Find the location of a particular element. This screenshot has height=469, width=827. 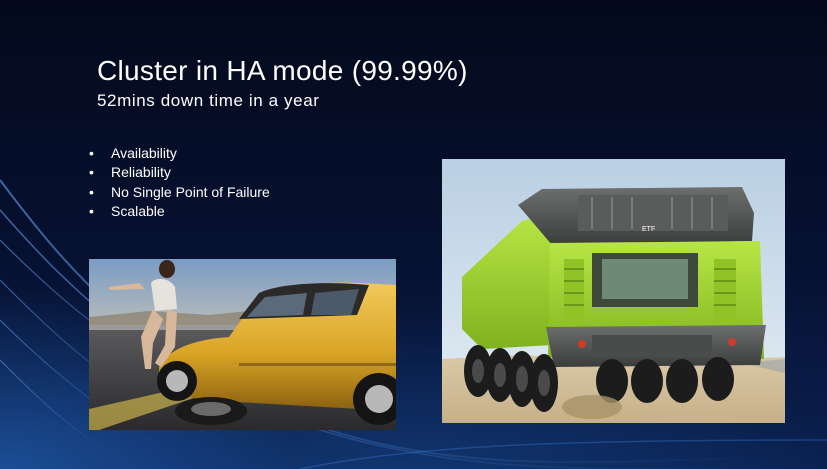

bullet-item-reliability: Reliability is located at coordinates (179, 173).